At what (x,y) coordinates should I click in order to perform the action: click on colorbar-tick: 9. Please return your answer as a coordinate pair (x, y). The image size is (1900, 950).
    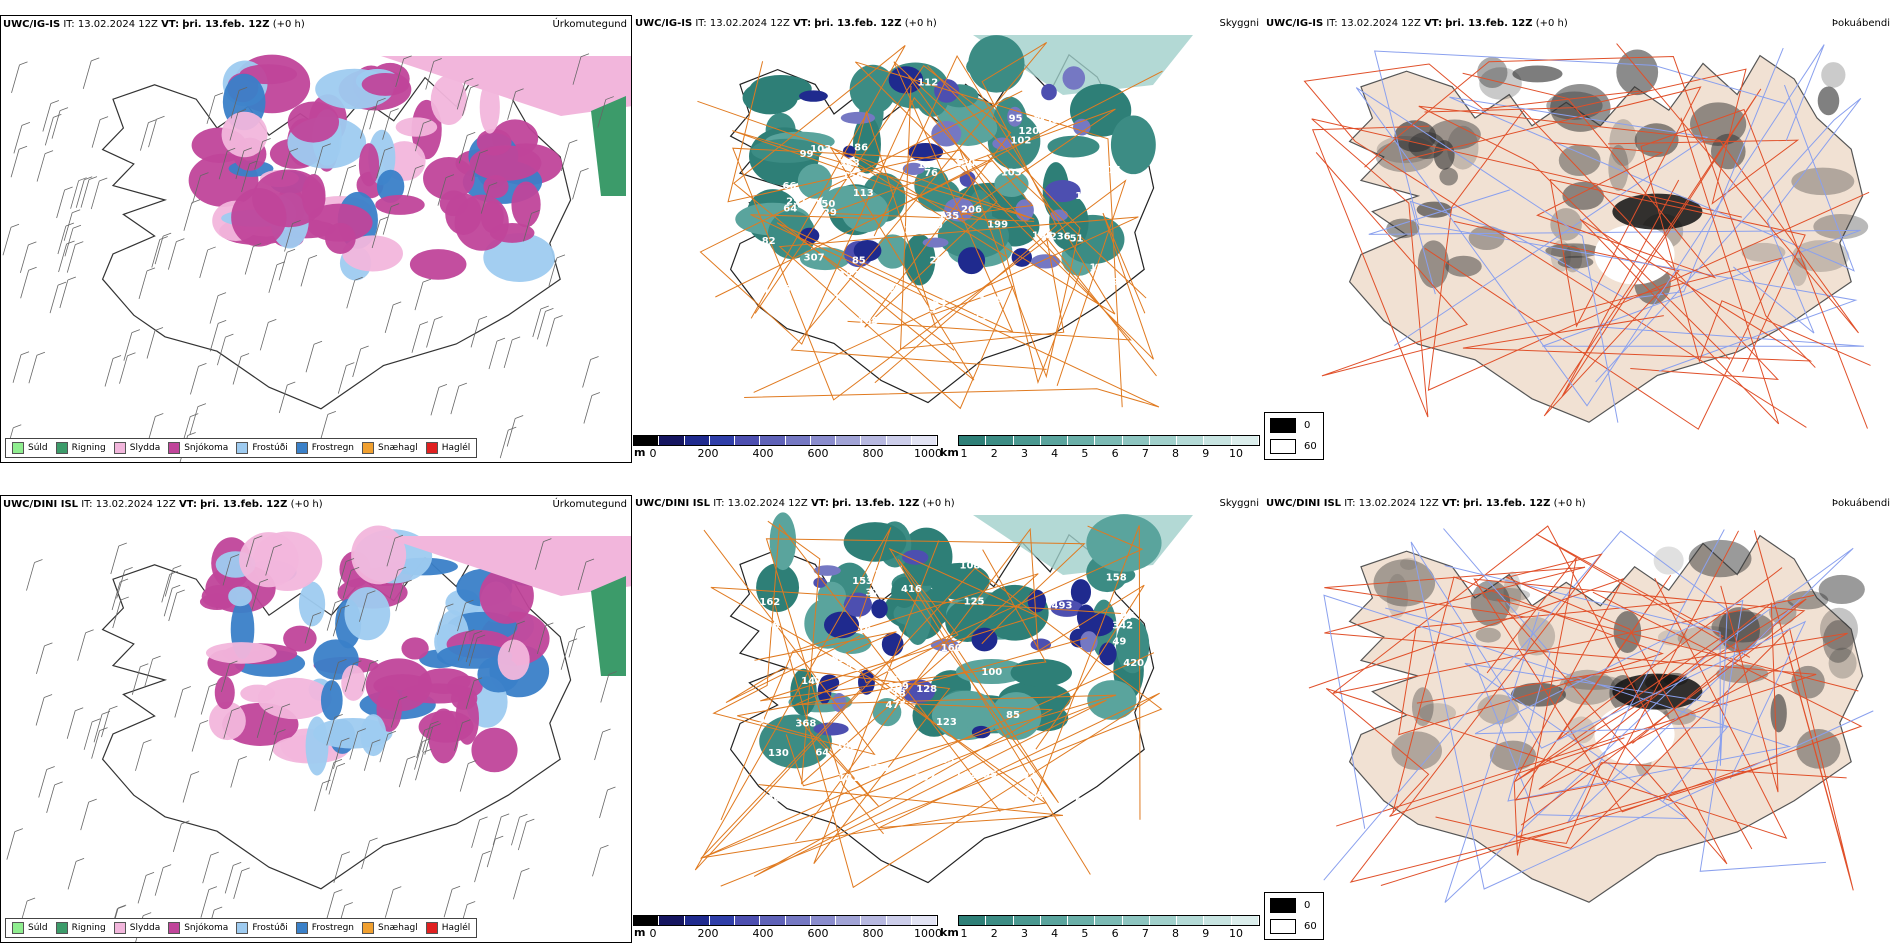
    Looking at the image, I should click on (1206, 933).